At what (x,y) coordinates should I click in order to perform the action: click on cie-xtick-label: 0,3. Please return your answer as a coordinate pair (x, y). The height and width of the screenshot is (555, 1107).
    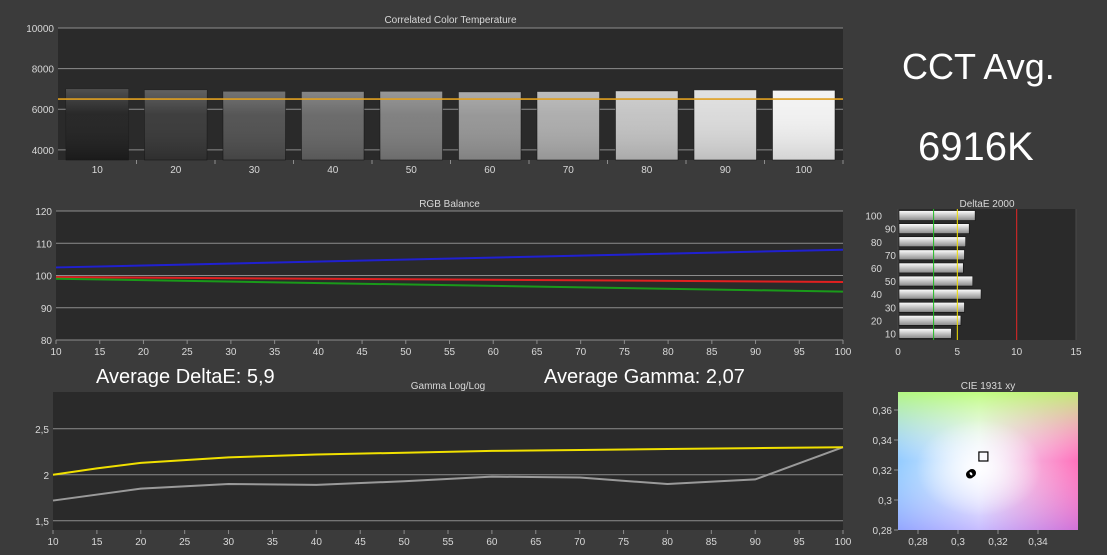
    Looking at the image, I should click on (958, 542).